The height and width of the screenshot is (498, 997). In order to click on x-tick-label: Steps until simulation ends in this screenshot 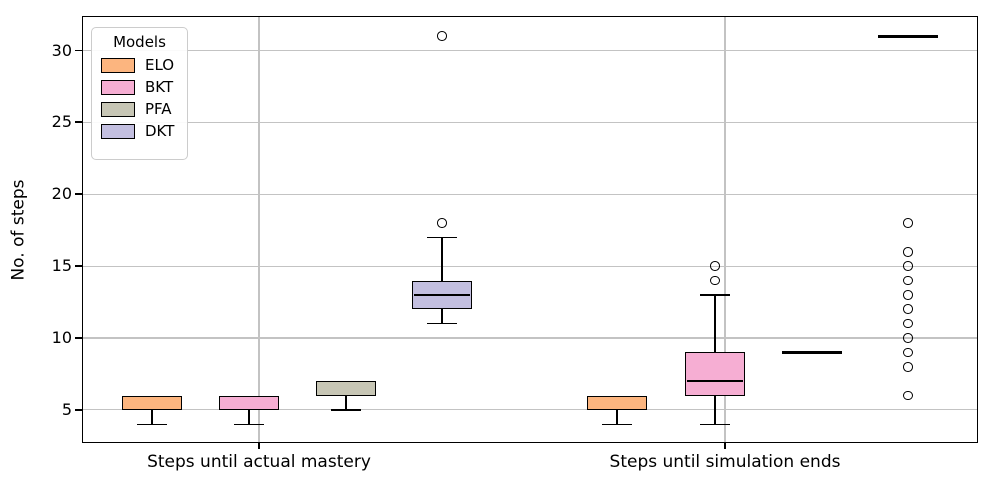, I will do `click(725, 462)`.